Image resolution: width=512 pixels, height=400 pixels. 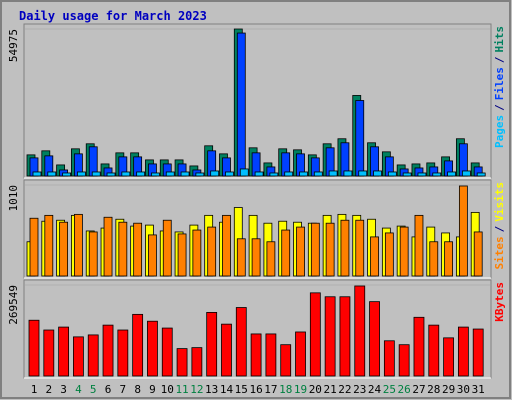 I want to click on x-tick-label: 23, so click(x=359, y=389).